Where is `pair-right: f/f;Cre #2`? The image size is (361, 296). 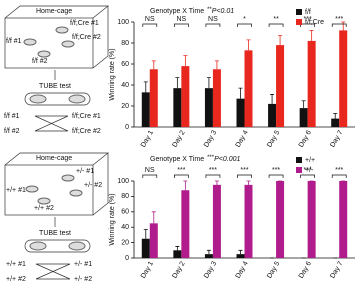 pair-right: f/f;Cre #2 is located at coordinates (86, 131).